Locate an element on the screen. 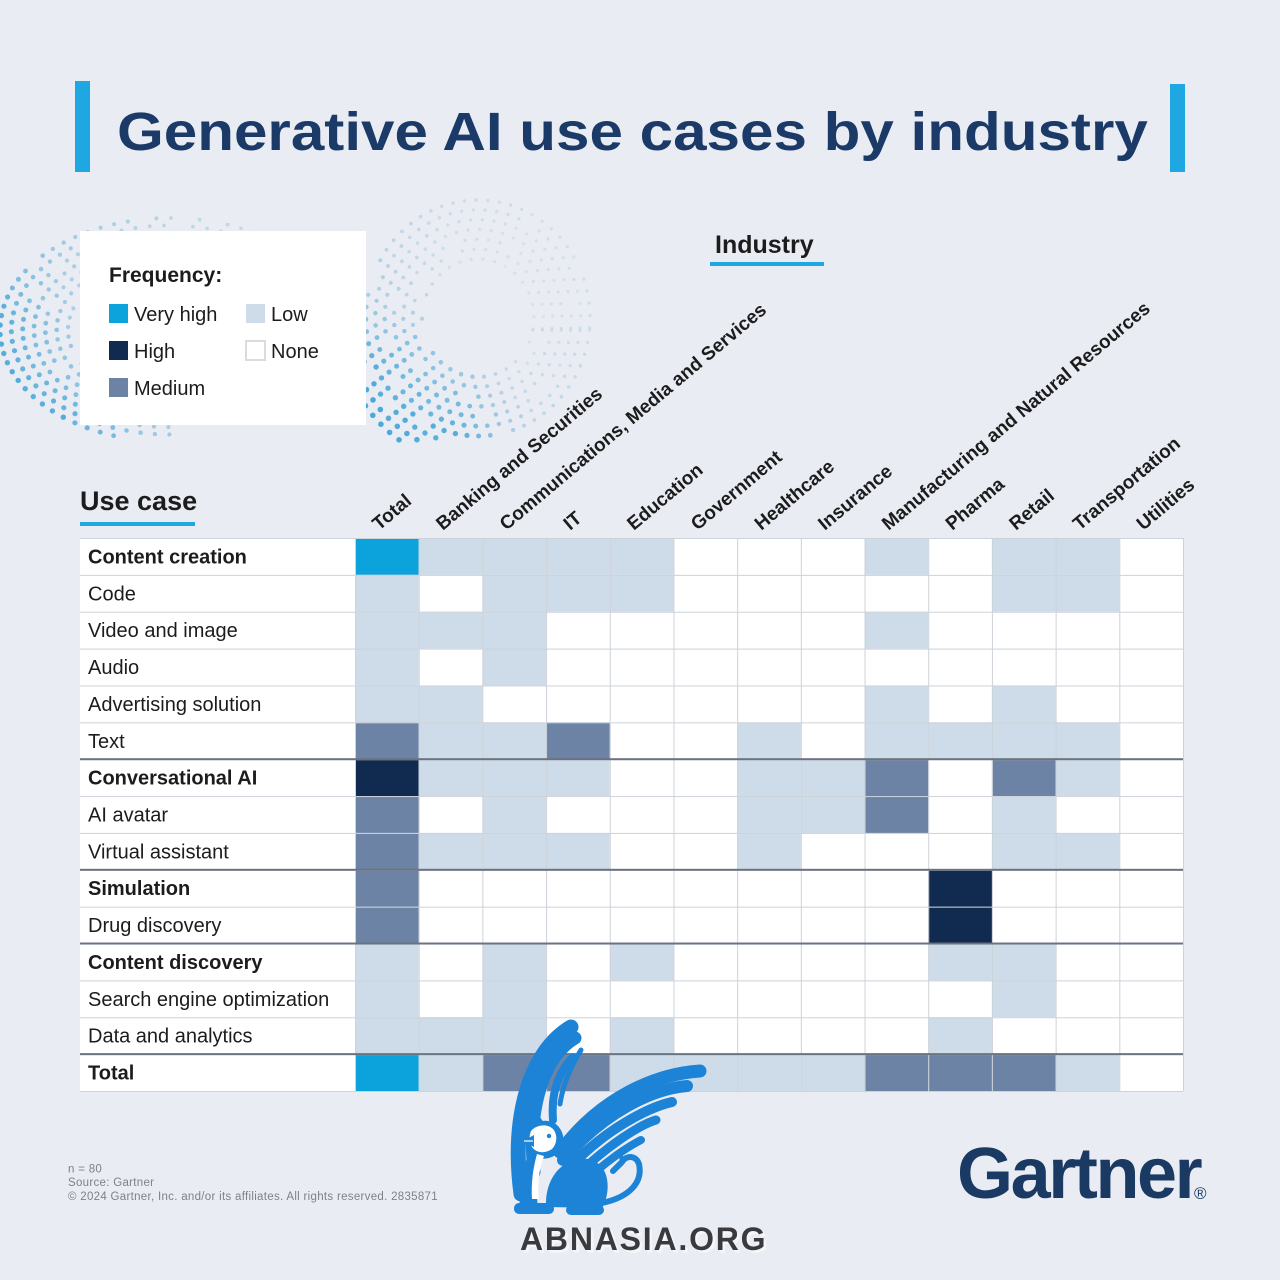 This screenshot has height=1280, width=1280. svg-text: Search engine optimization is located at coordinates (208, 1000).